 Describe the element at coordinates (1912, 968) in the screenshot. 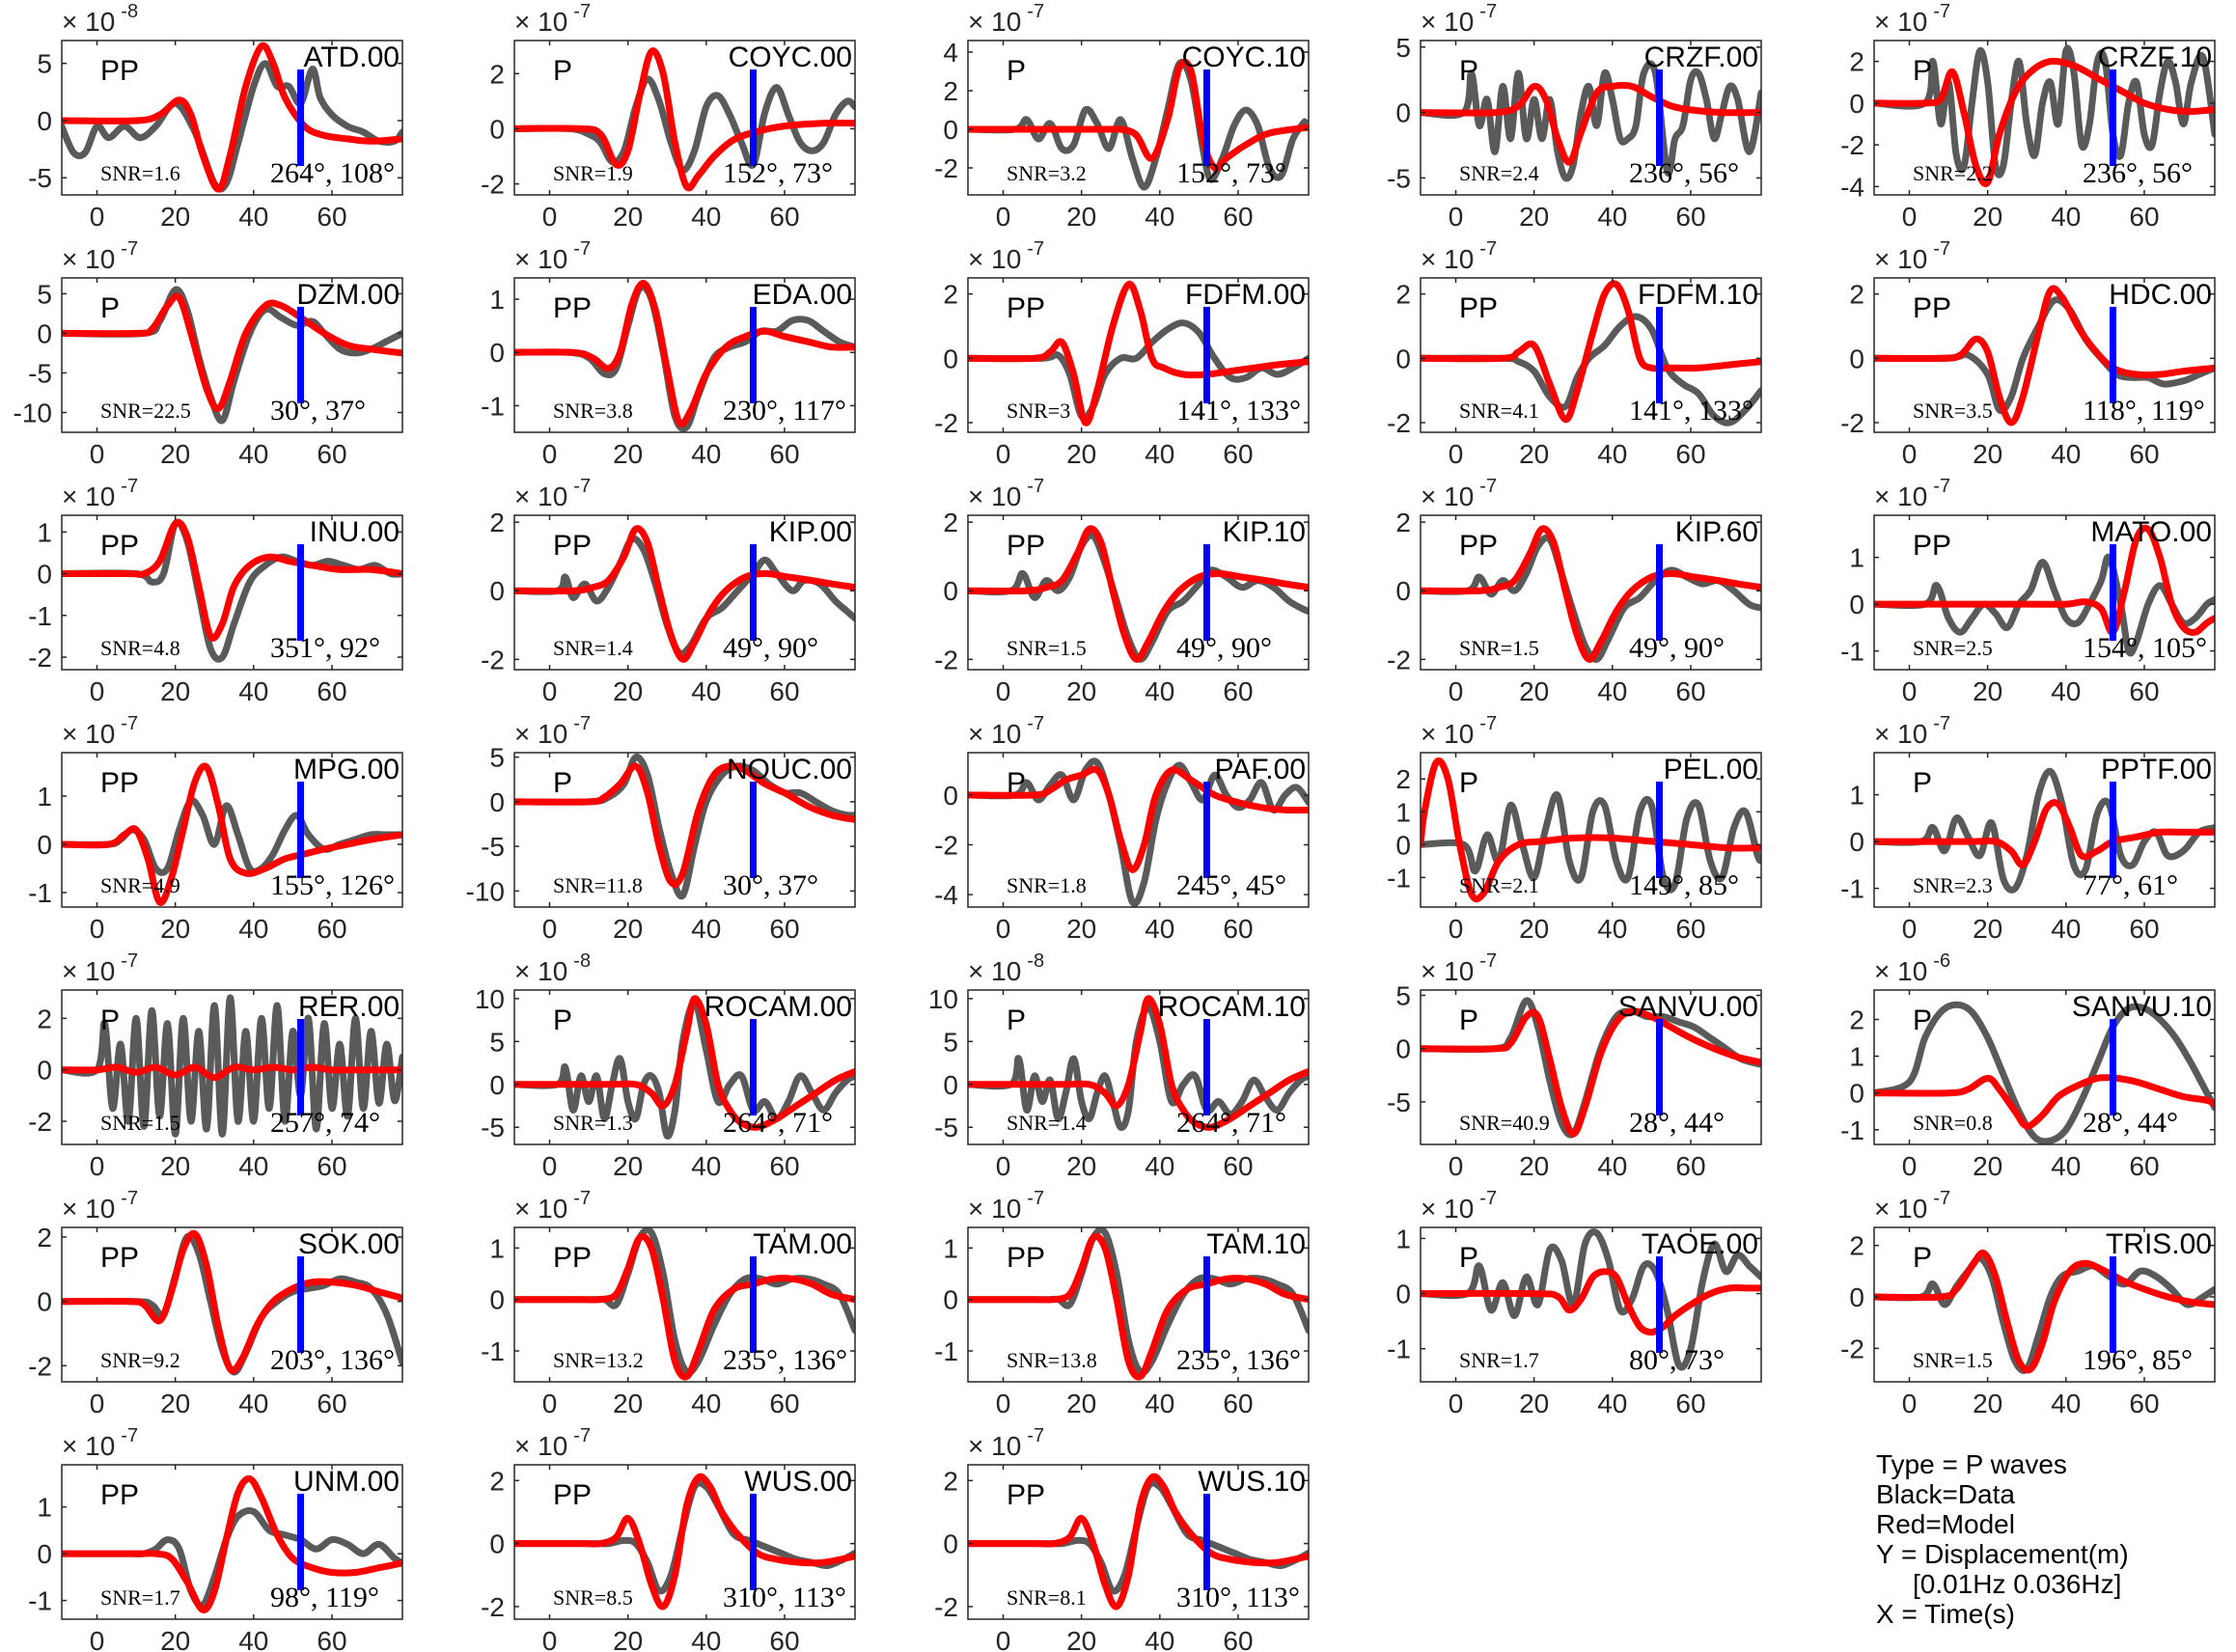

I see `y-exponent-label: × 10 -6` at that location.